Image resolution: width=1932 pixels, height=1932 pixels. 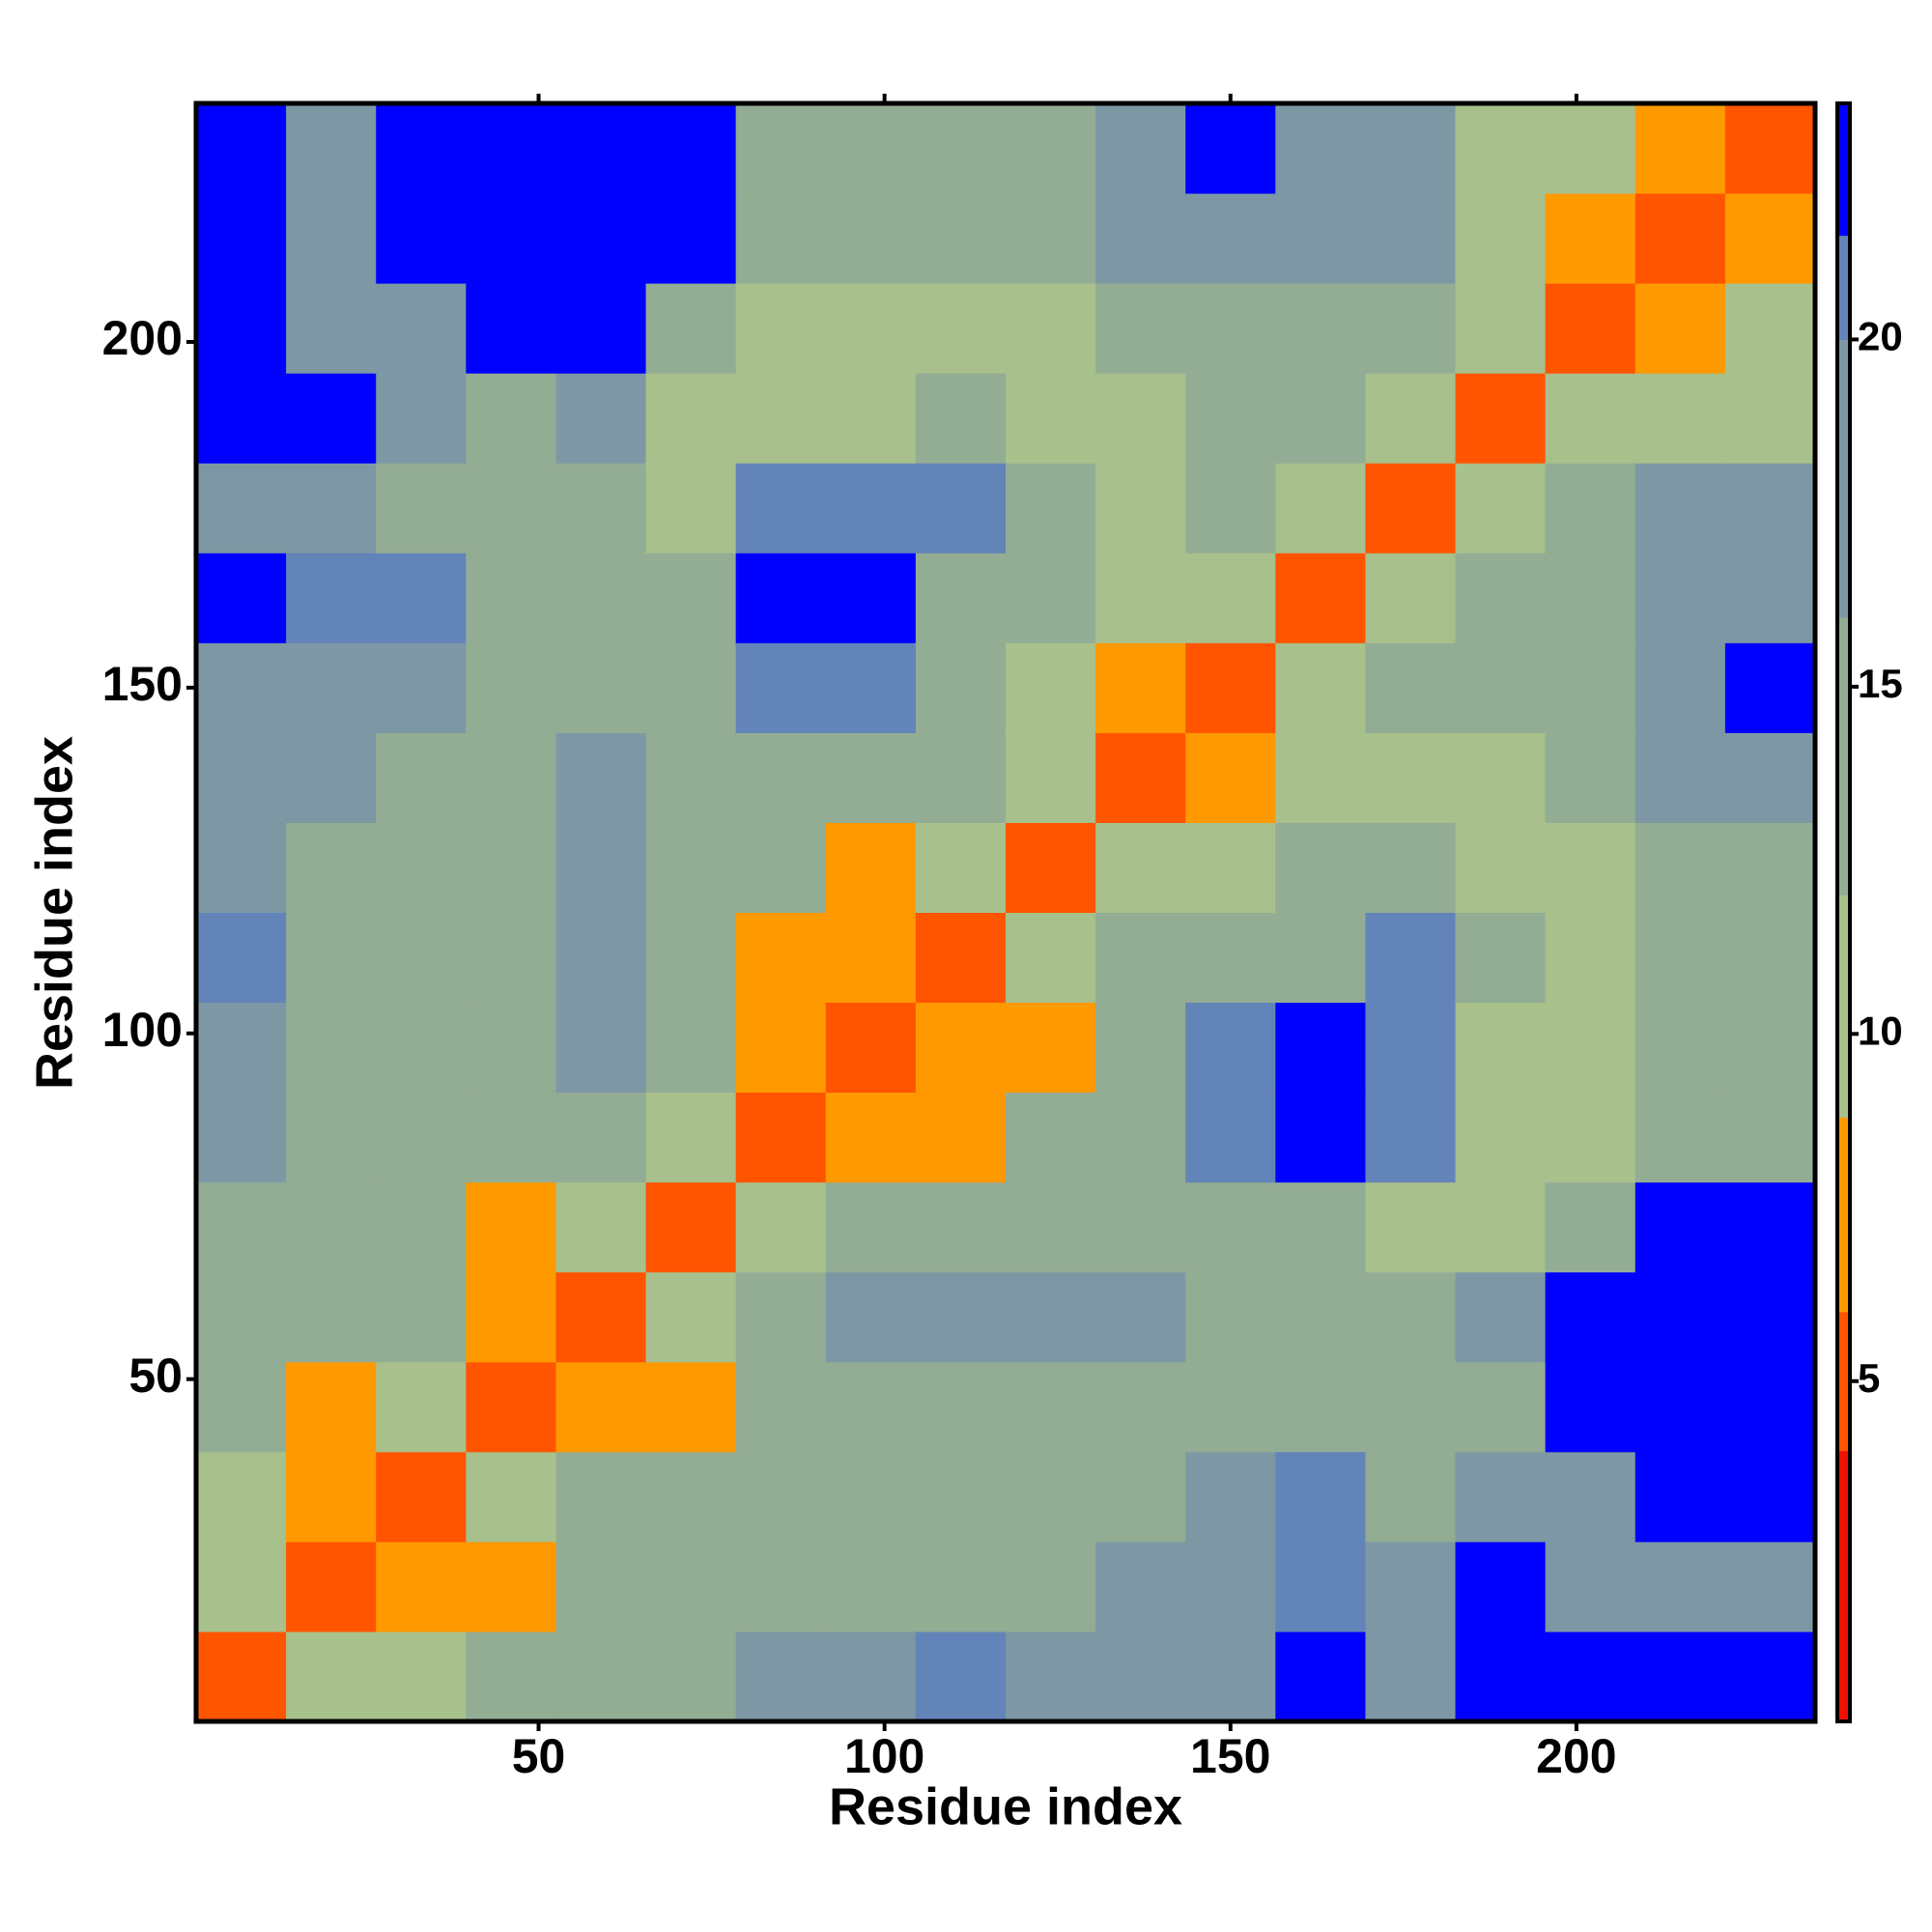 What do you see at coordinates (155, 1376) in the screenshot?
I see `y-tick-label: 50` at bounding box center [155, 1376].